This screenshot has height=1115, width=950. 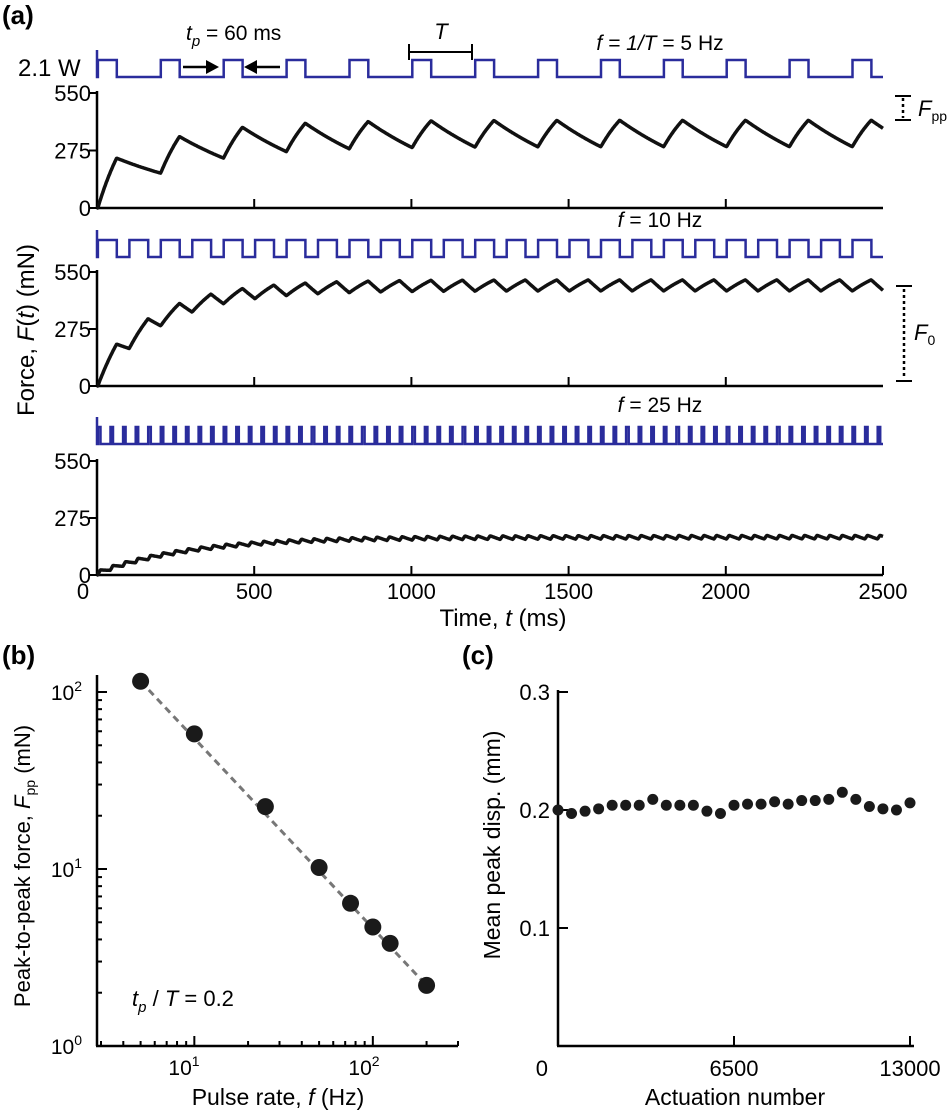 I want to click on ytick-label-1-0: 550, so click(x=72, y=93).